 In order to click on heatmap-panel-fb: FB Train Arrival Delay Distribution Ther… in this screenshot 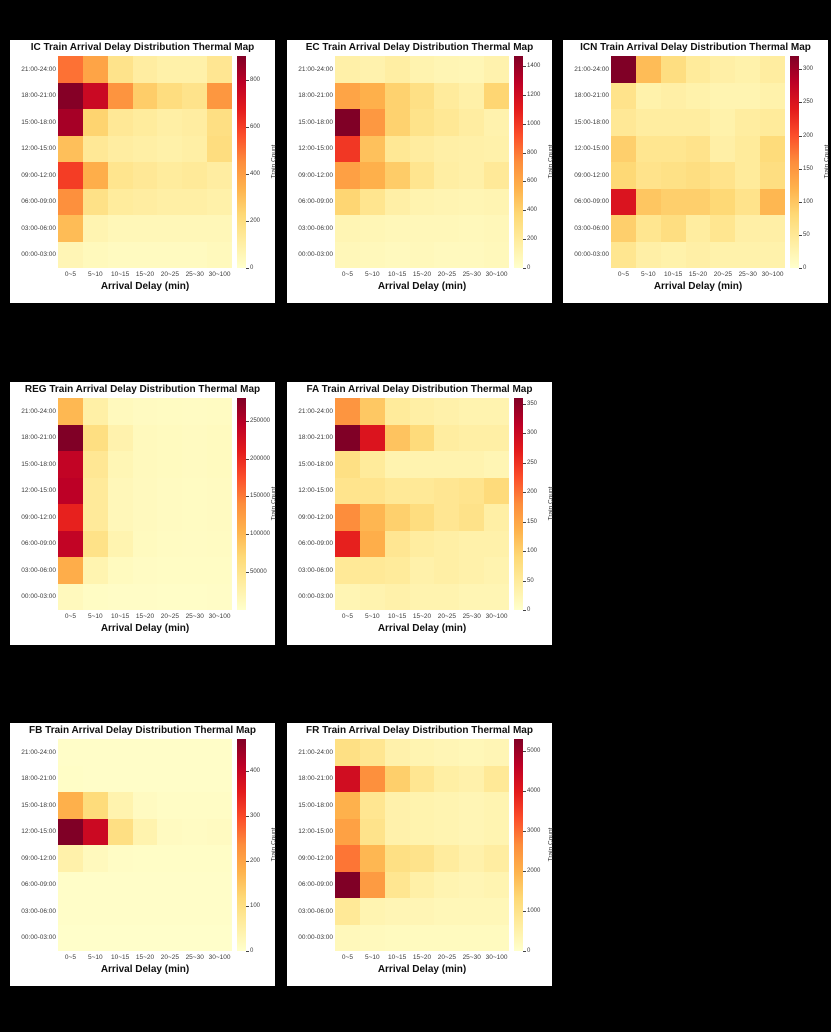, I will do `click(144, 854)`.